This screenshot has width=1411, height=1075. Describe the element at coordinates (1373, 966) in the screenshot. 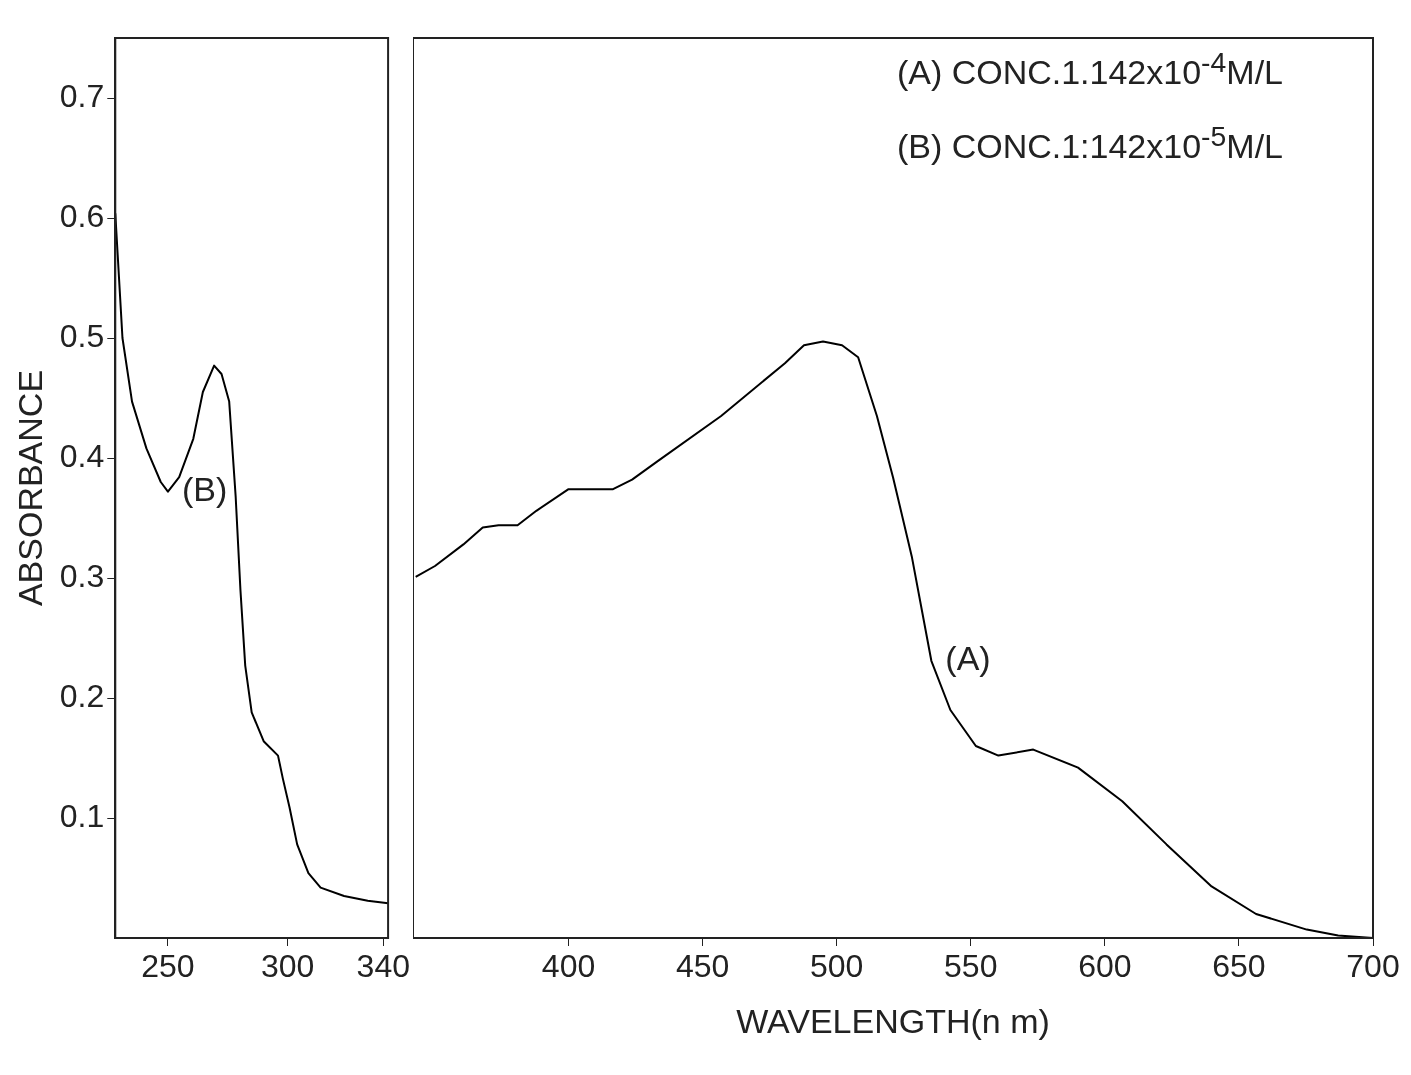

I see `x-tick-label: 700` at that location.